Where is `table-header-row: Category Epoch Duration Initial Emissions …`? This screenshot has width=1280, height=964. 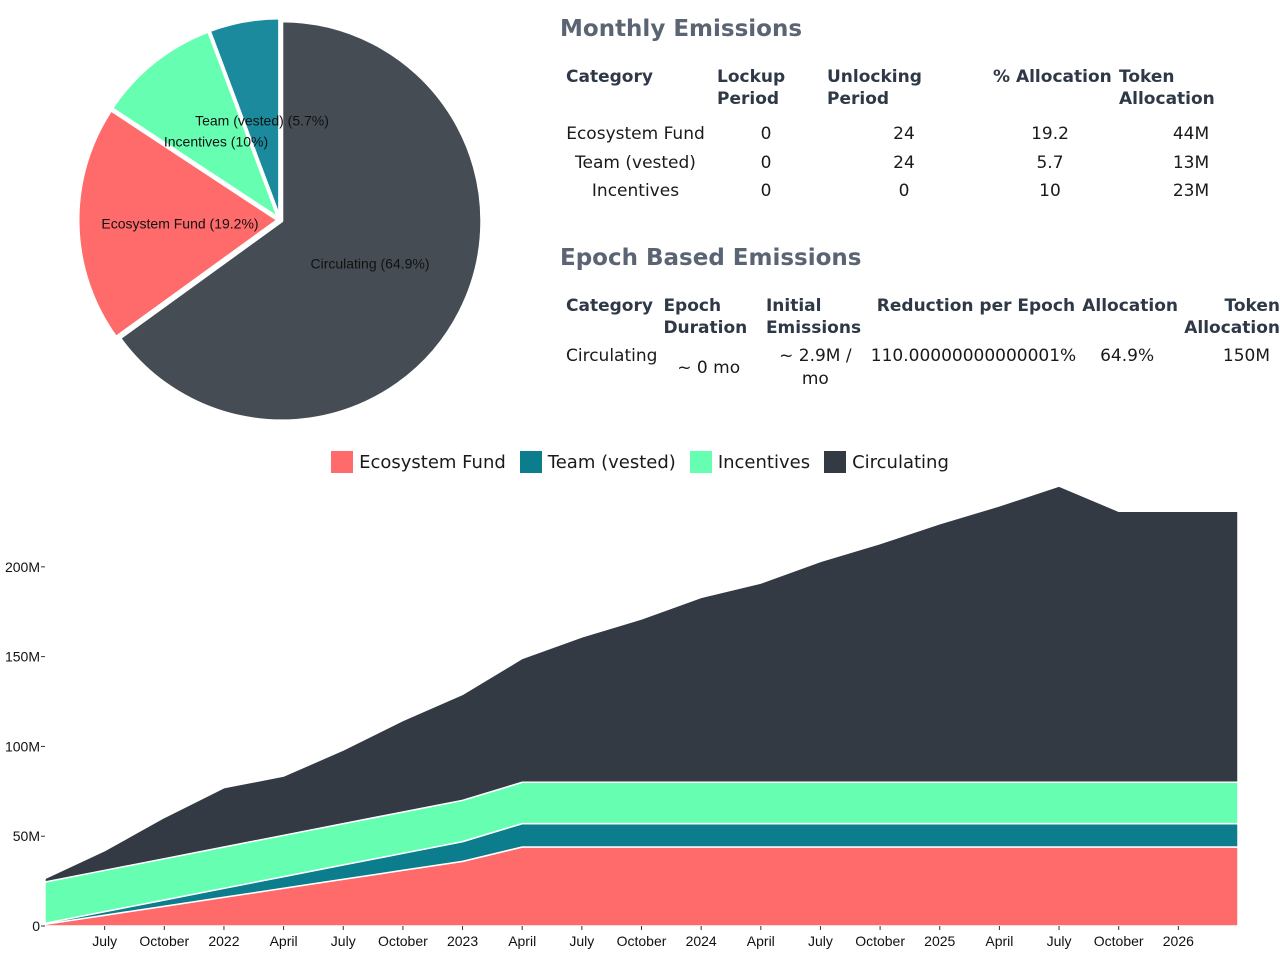
table-header-row: Category Epoch Duration Initial Emissions … is located at coordinates (920, 317).